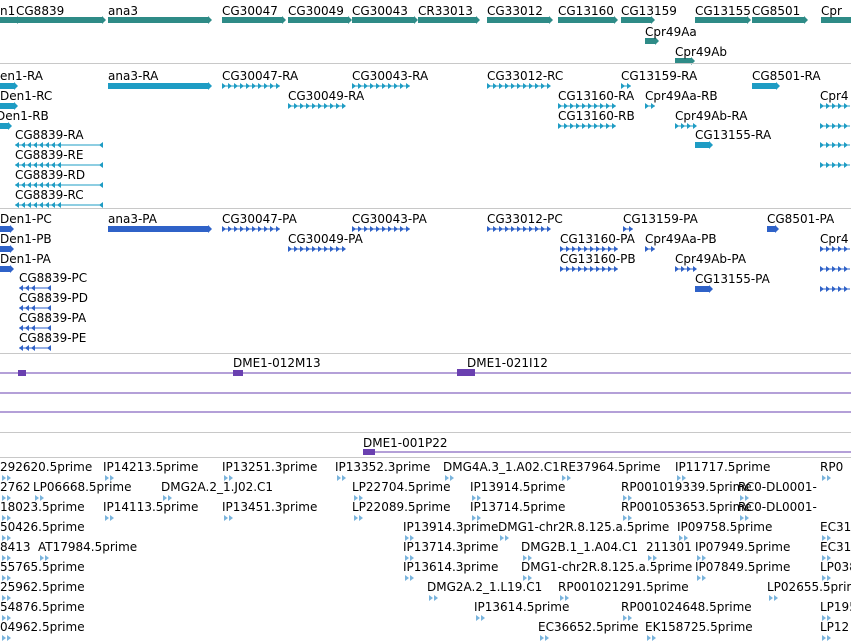 The width and height of the screenshot is (851, 642). What do you see at coordinates (401, 487) in the screenshot?
I see `est-label: LP22704.5prime` at bounding box center [401, 487].